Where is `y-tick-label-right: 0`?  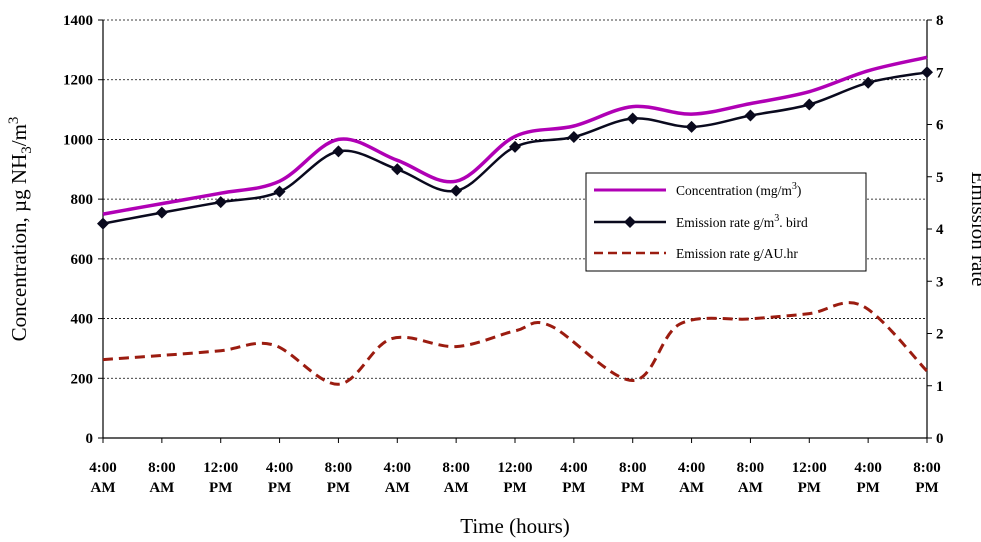 y-tick-label-right: 0 is located at coordinates (940, 439).